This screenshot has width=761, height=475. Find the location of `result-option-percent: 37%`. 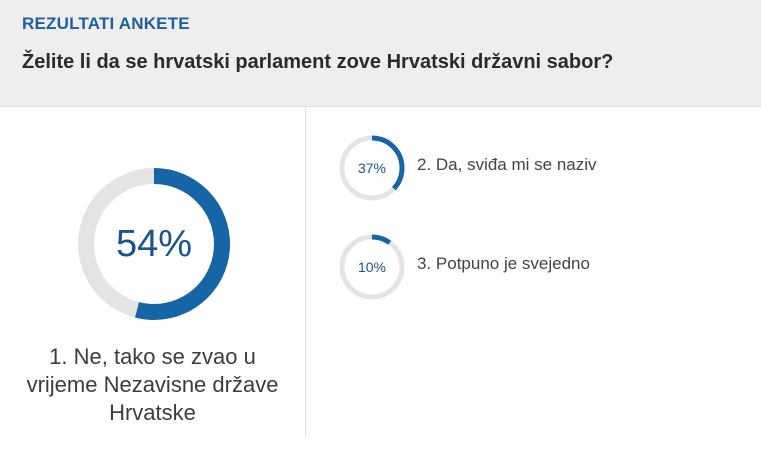

result-option-percent: 37% is located at coordinates (372, 168).